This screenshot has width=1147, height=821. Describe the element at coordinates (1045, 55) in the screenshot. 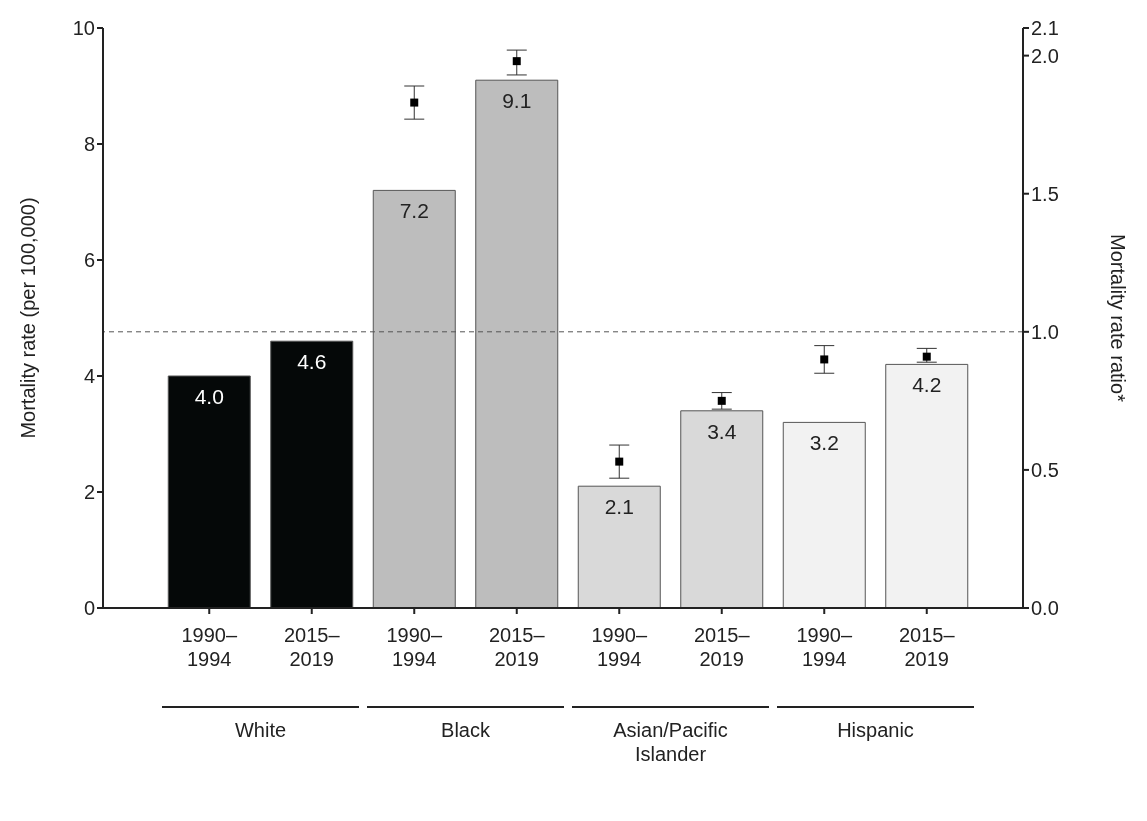

I see `y2-tick-label: 2.0` at that location.